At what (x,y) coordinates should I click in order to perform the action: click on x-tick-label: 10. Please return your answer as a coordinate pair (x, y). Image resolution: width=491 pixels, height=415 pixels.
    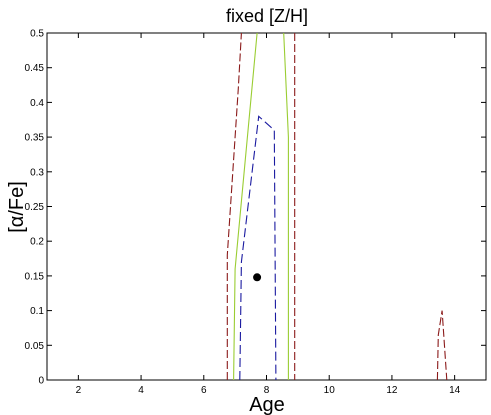
    Looking at the image, I should click on (330, 390).